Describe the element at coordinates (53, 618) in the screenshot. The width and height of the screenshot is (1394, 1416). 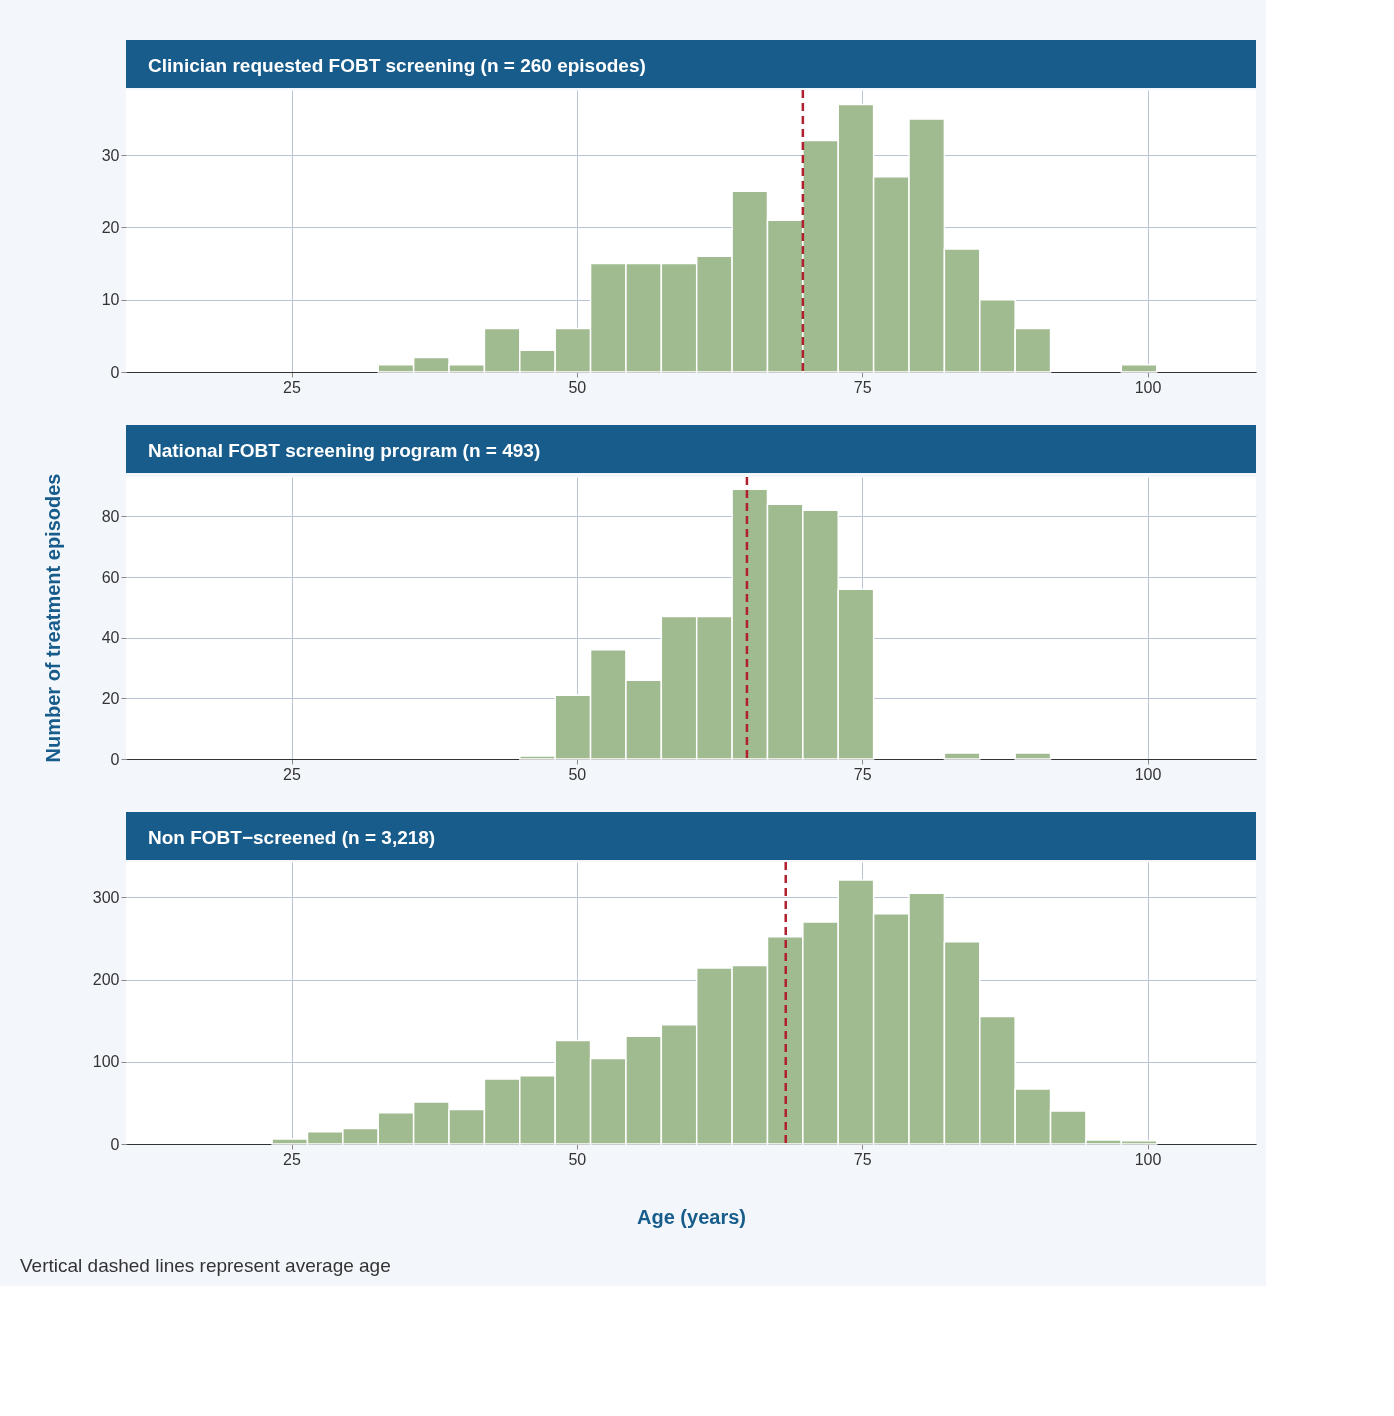
I see `y-axis-title: Number of treatment episodes` at that location.